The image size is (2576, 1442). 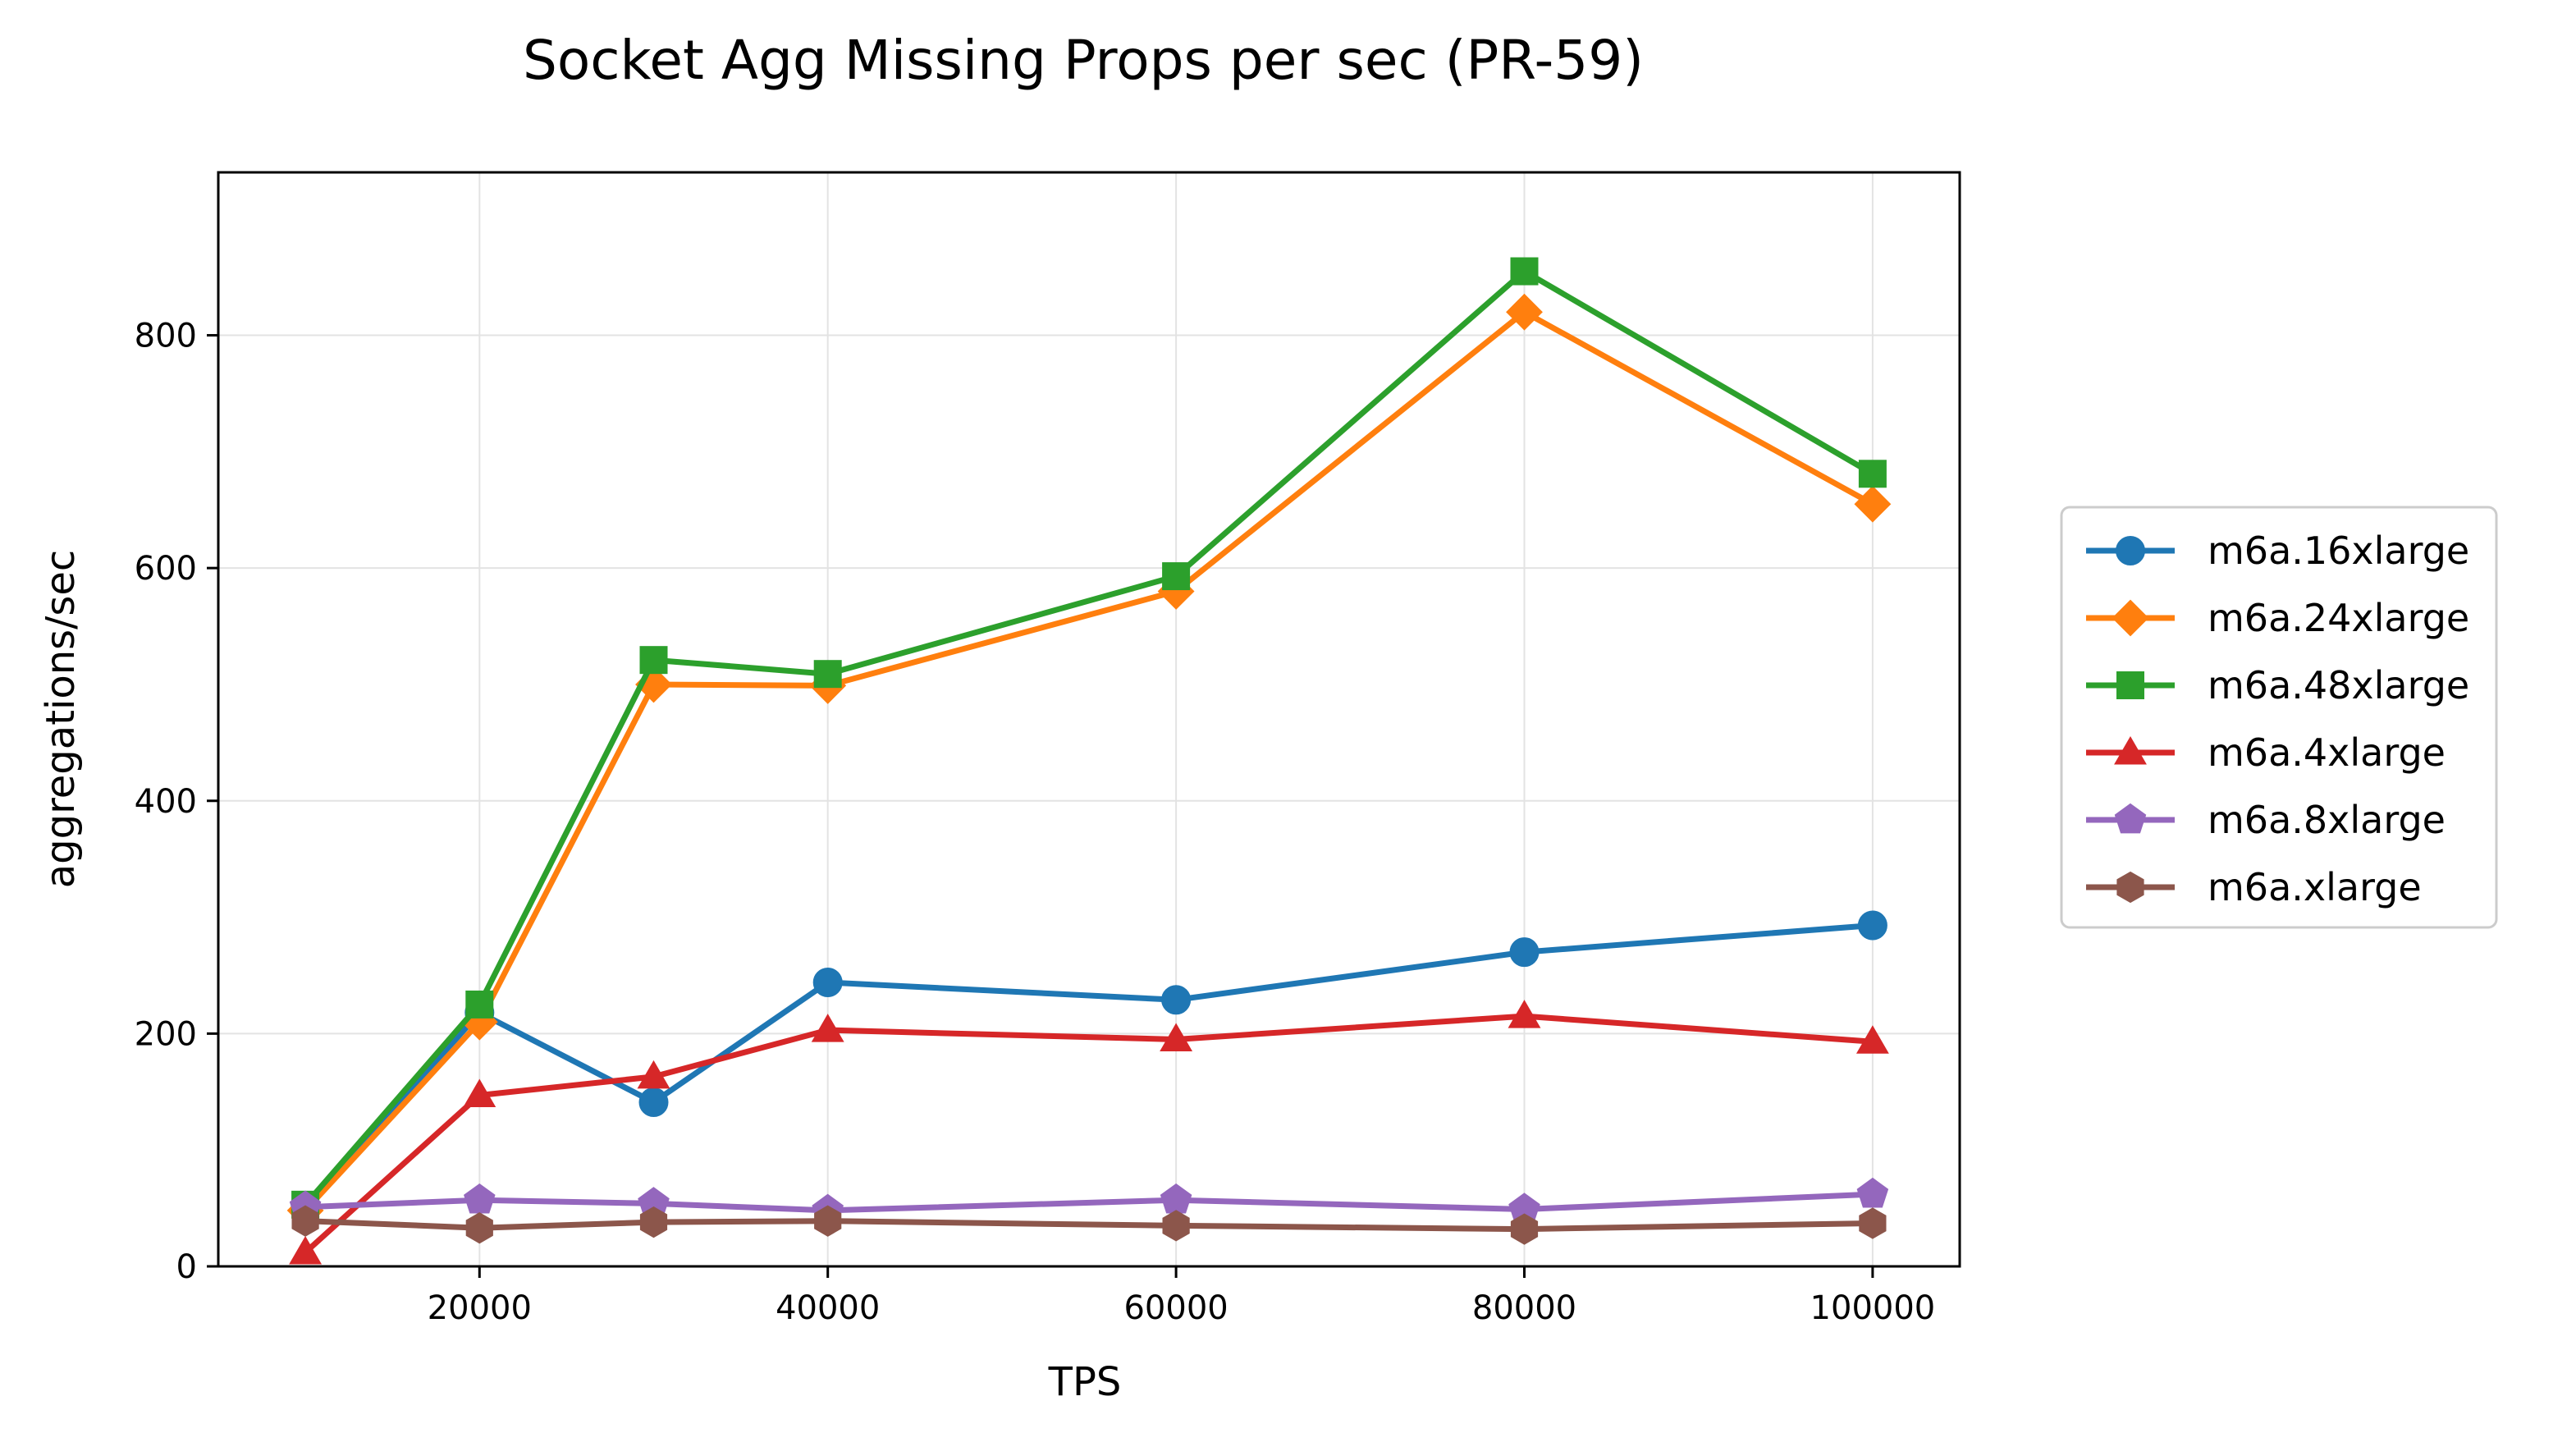 I want to click on legend-item: m6a.24xlarge, so click(x=2277, y=618).